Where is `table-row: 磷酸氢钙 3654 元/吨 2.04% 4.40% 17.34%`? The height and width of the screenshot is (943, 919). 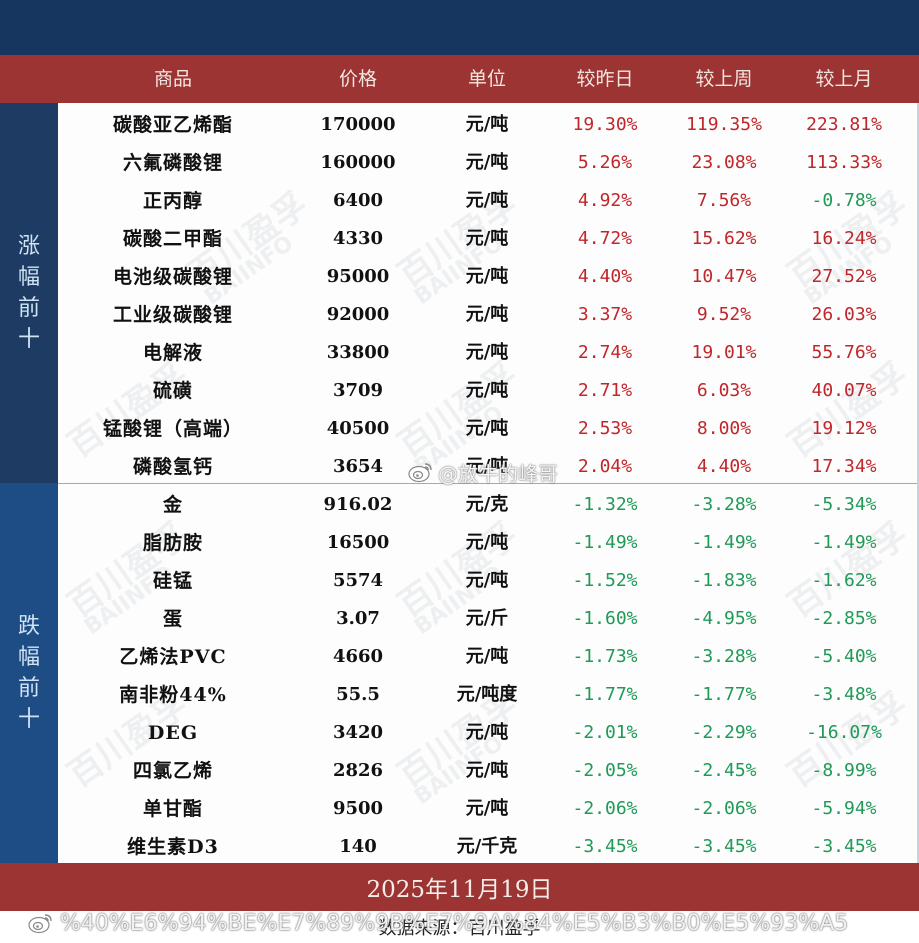 table-row: 磷酸氢钙 3654 元/吨 2.04% 4.40% 17.34% is located at coordinates (488, 466).